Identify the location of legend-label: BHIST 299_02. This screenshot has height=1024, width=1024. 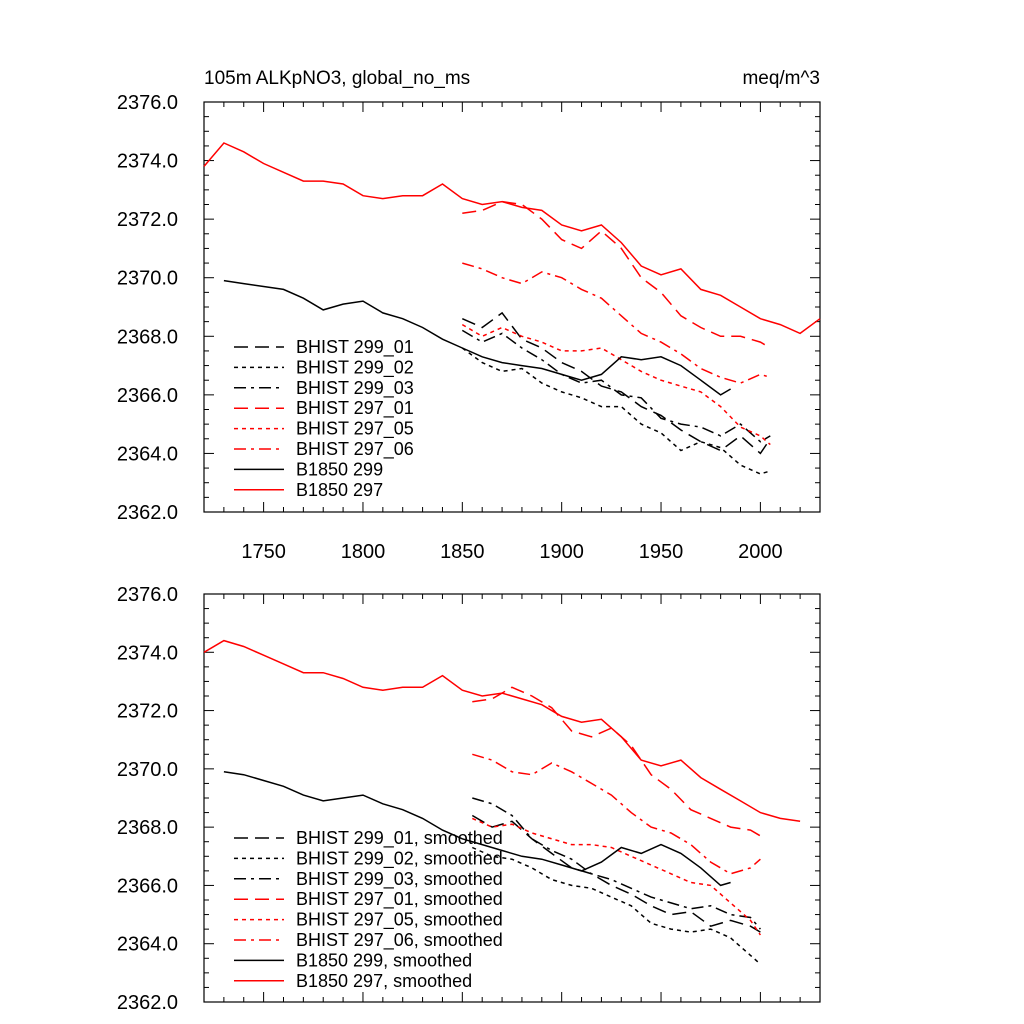
(355, 367).